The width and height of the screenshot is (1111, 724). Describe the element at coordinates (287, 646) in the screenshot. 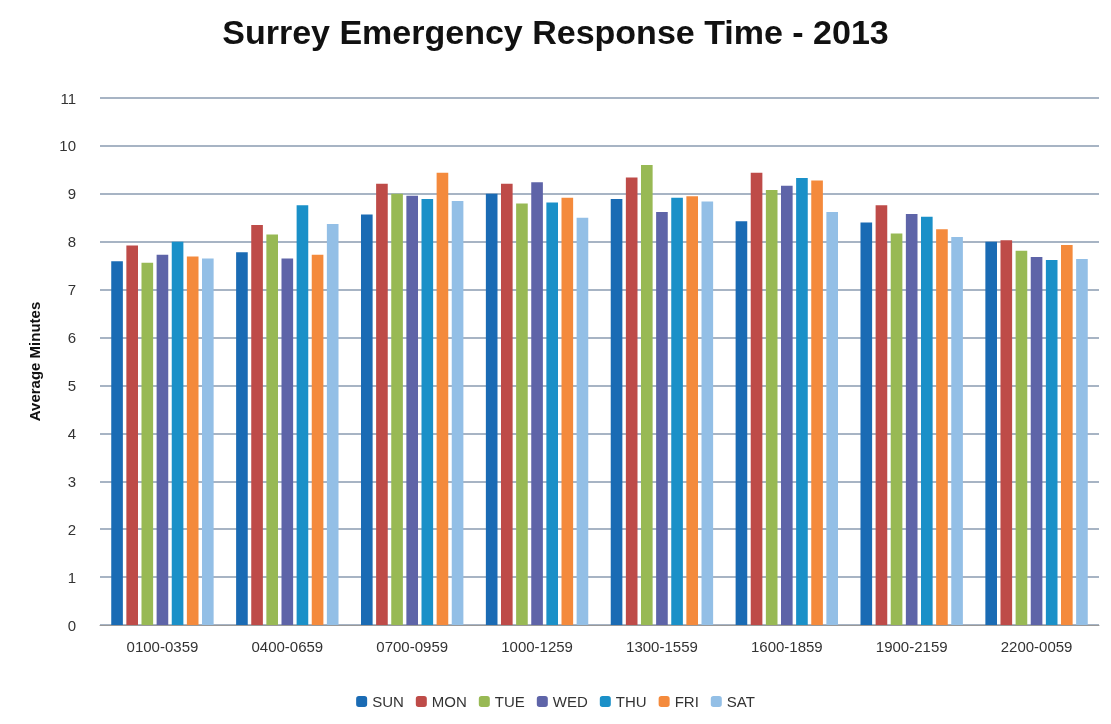

I see `x-tick-label: 0400-0659` at that location.